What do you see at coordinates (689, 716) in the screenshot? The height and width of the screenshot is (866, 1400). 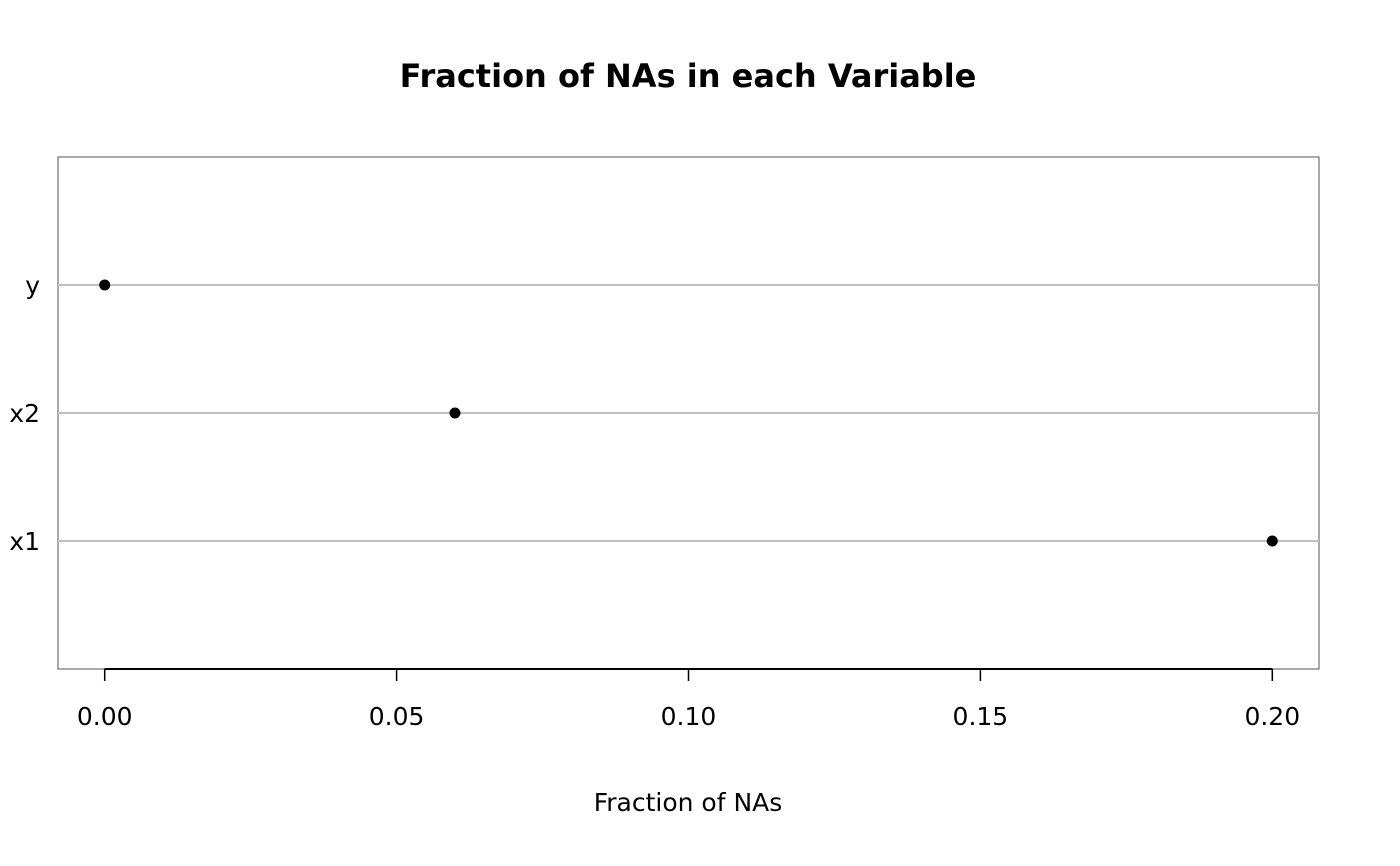 I see `x-tick-label: 0.10` at bounding box center [689, 716].